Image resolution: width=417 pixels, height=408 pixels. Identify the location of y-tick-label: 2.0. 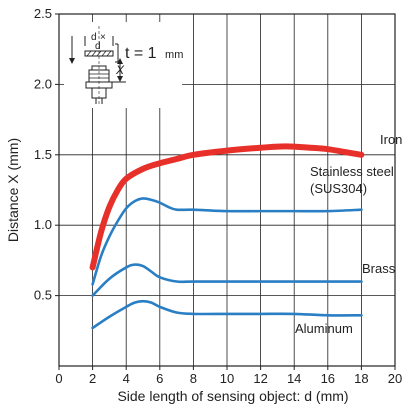
(43, 83).